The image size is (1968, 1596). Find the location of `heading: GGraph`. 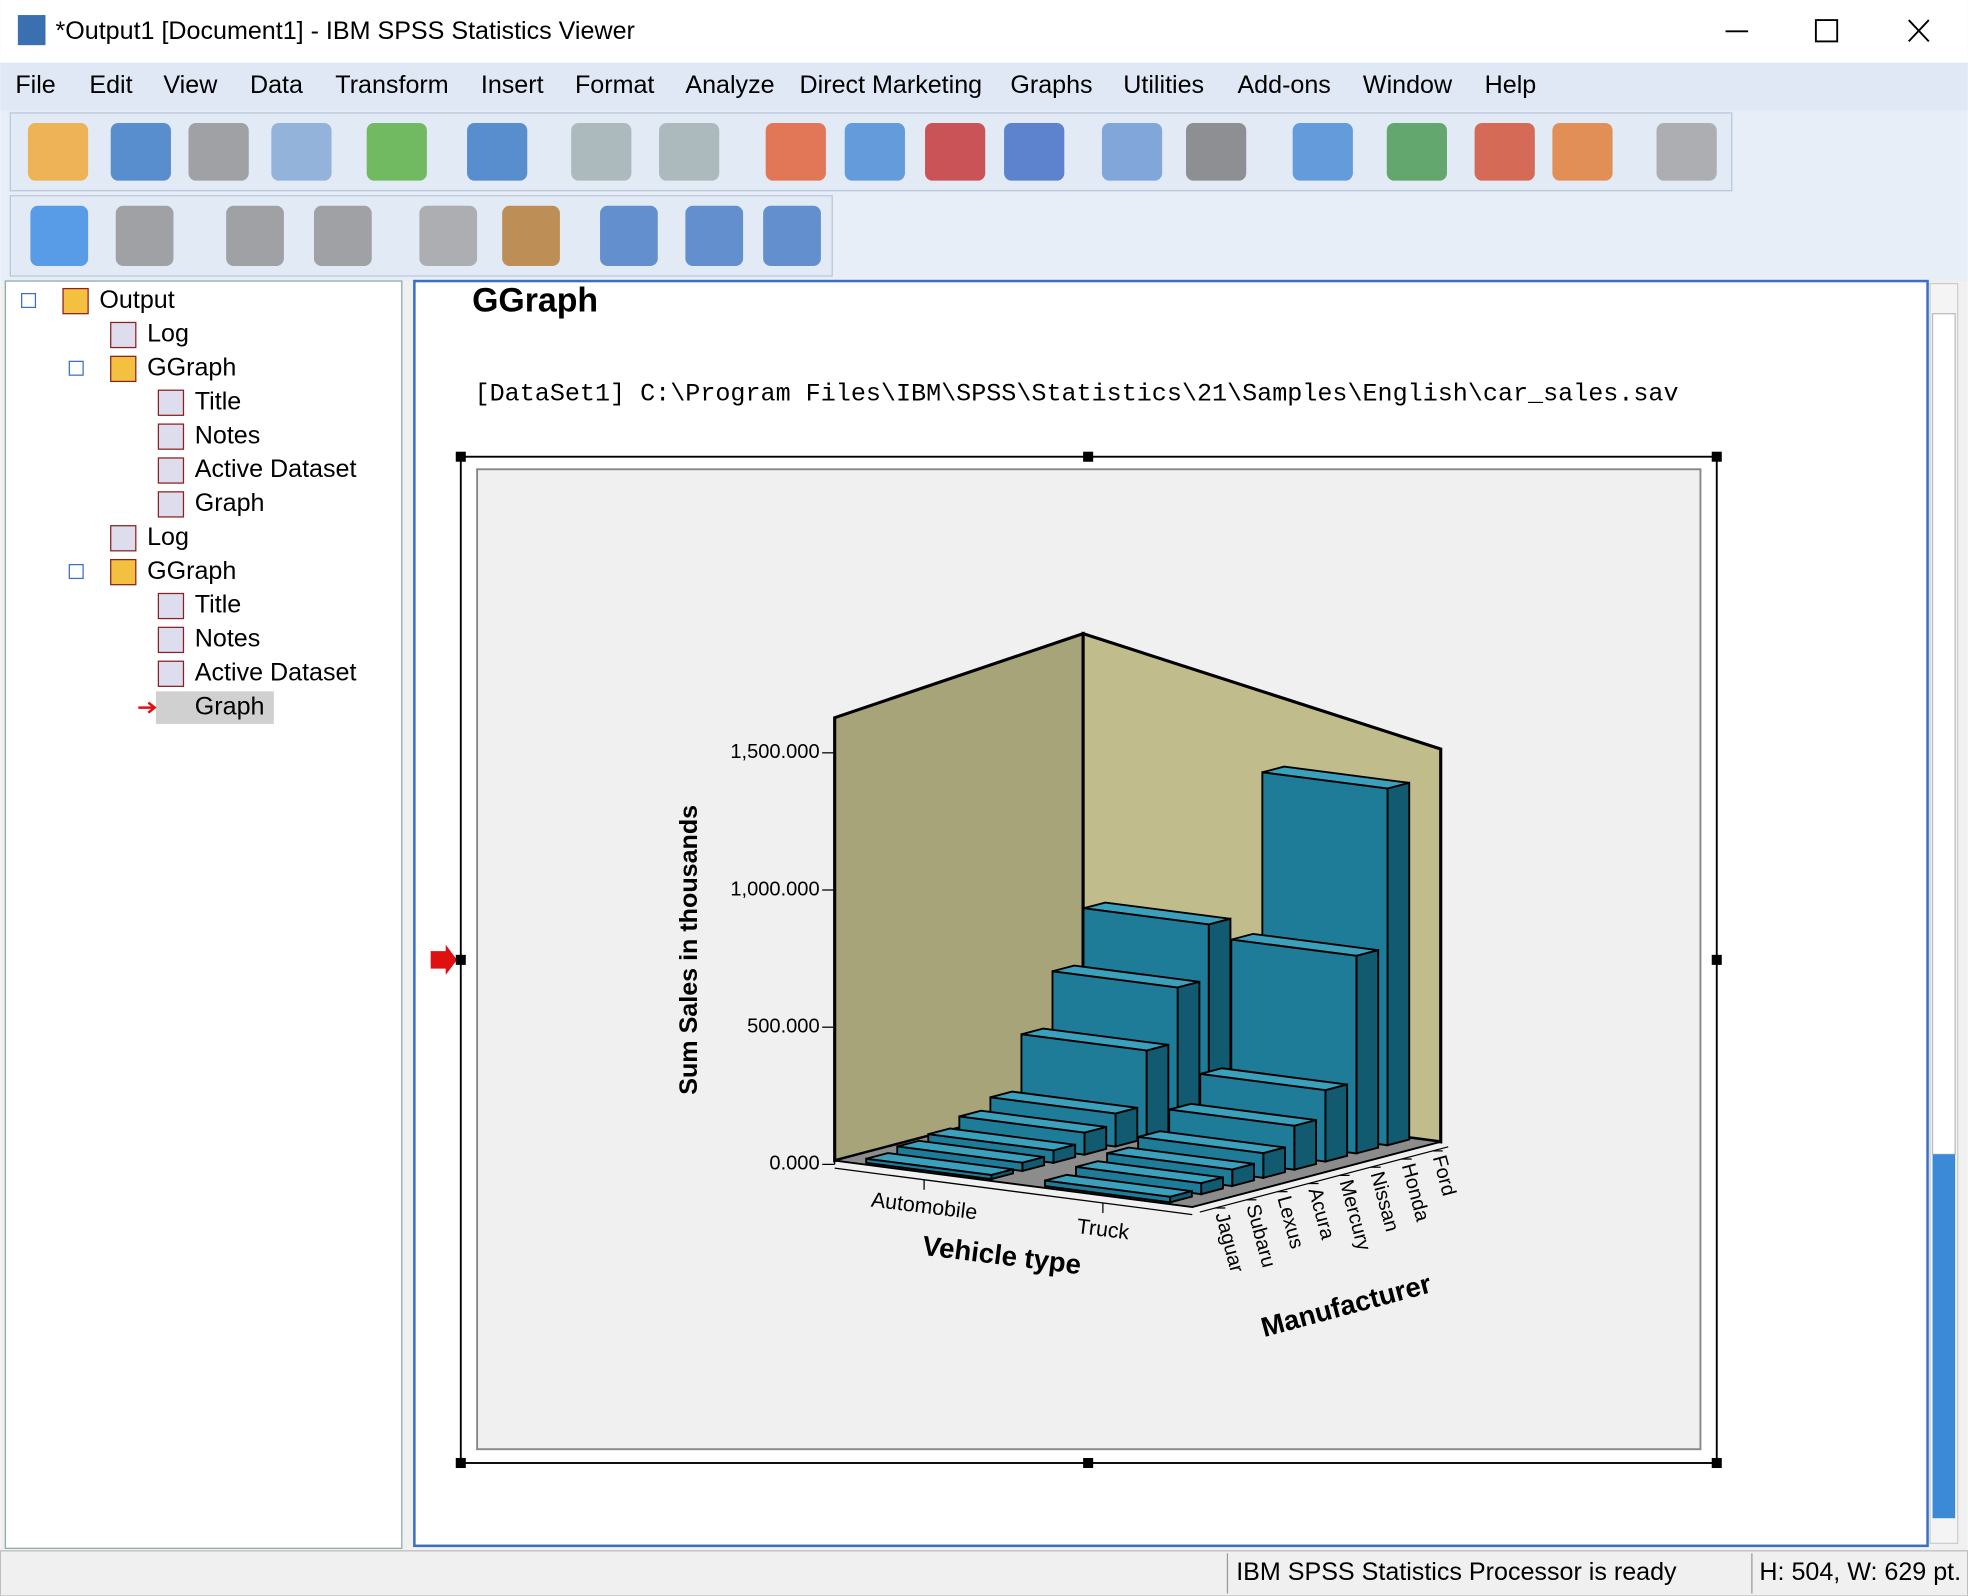

heading: GGraph is located at coordinates (535, 300).